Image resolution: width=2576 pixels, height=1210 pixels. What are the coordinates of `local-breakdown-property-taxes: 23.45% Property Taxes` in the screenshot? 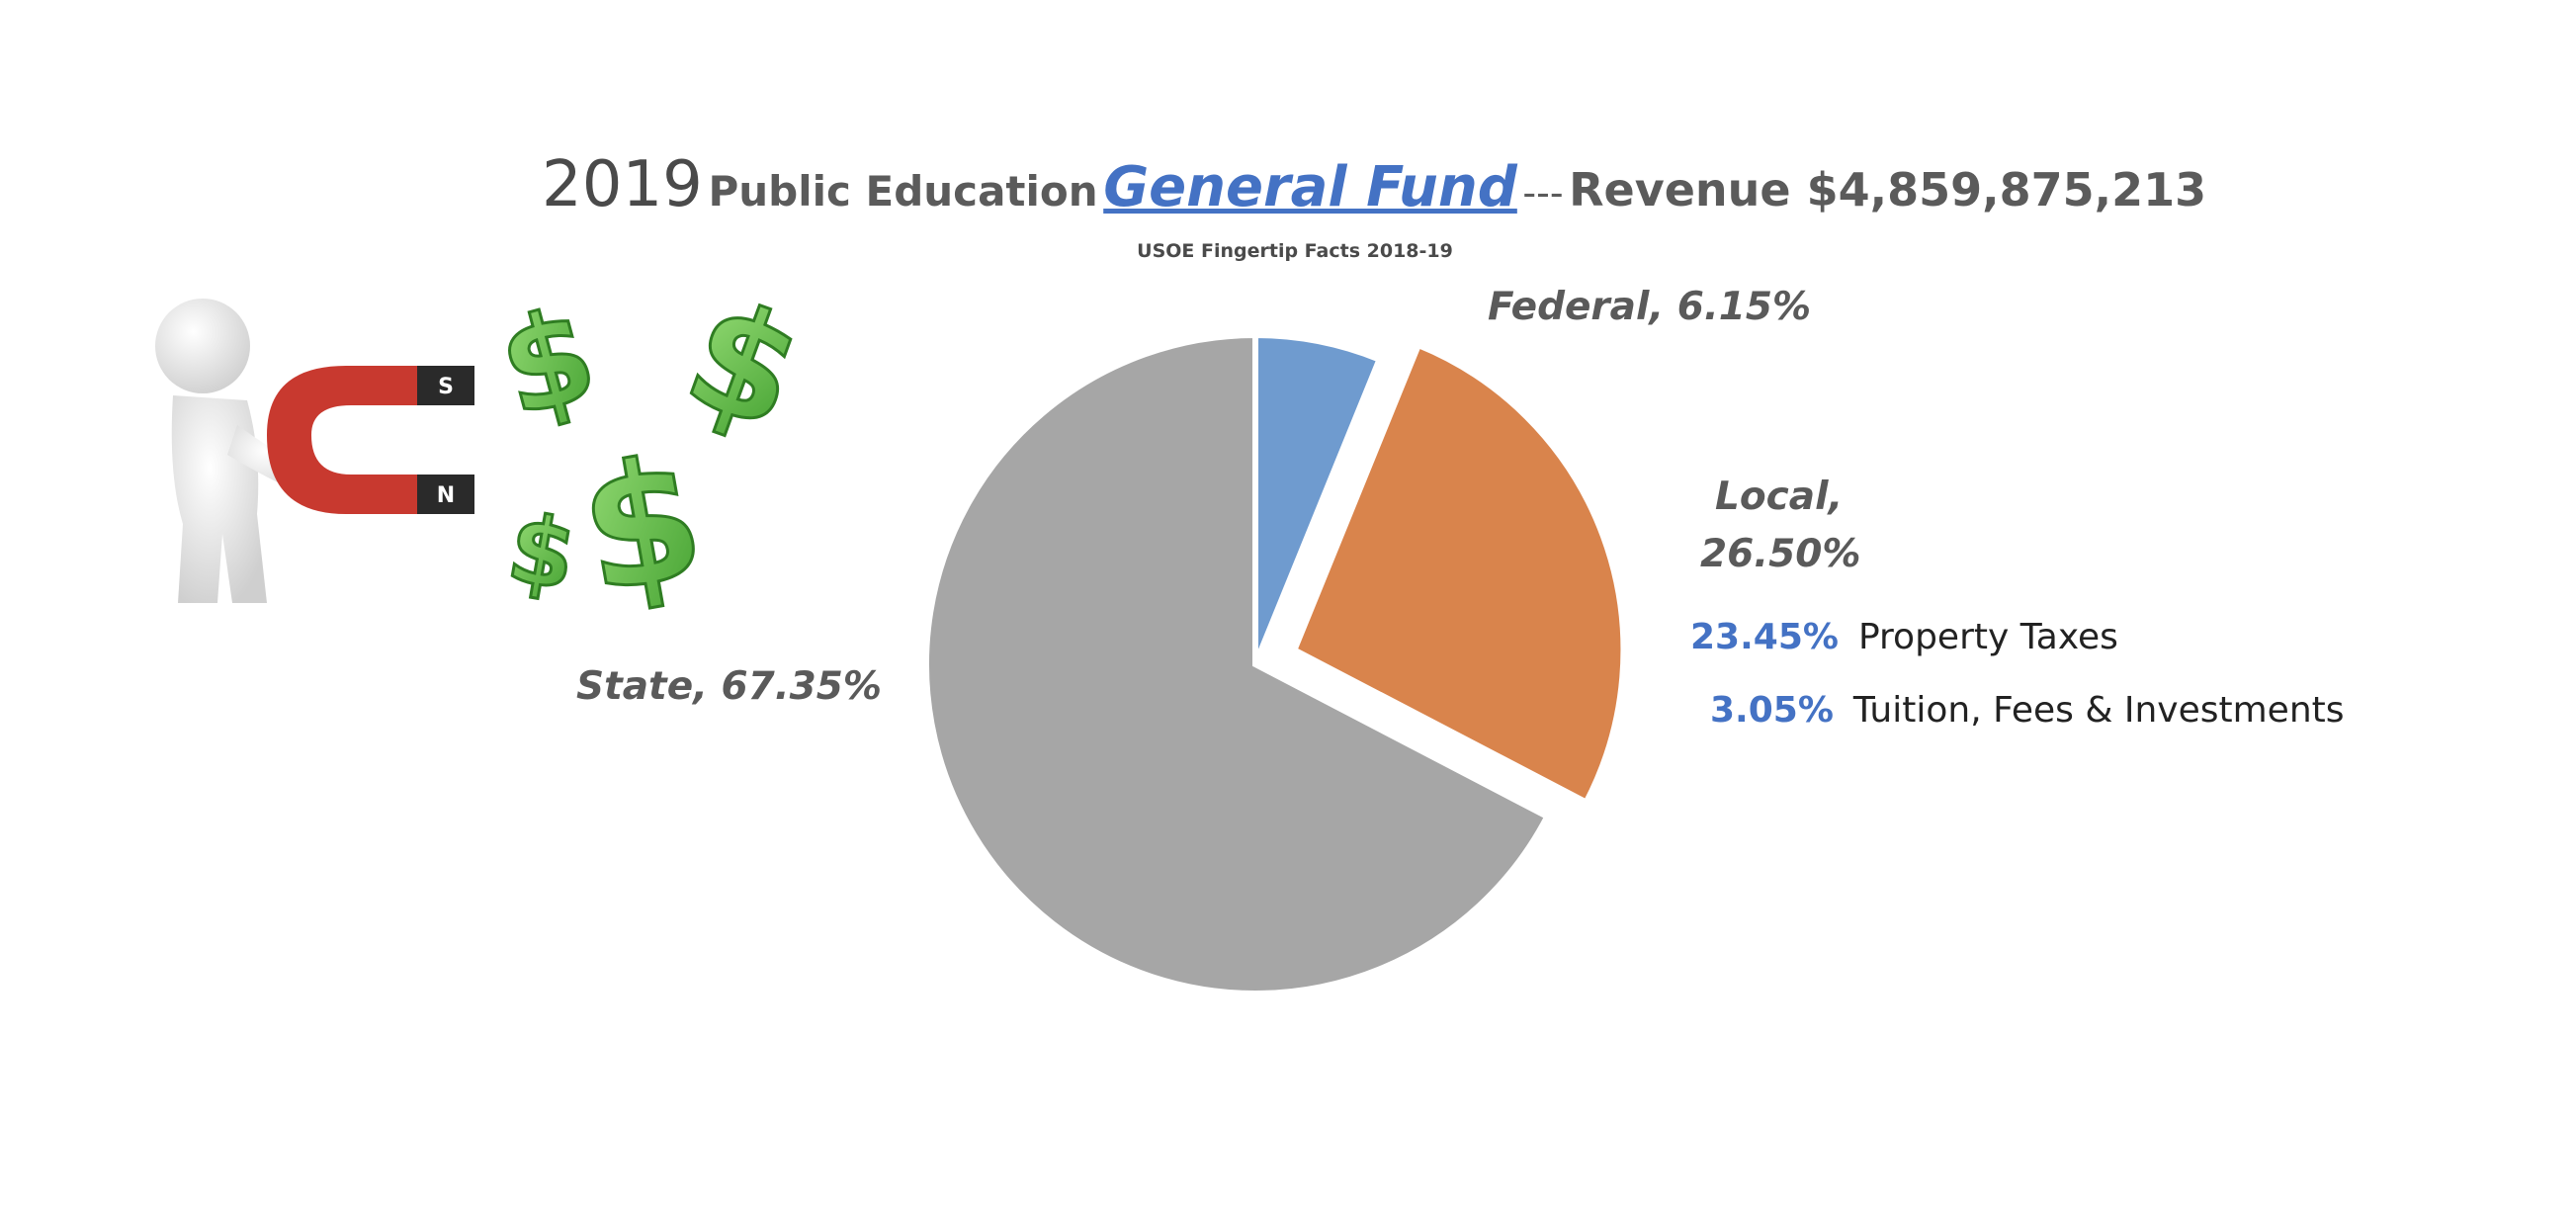 It's located at (1904, 637).